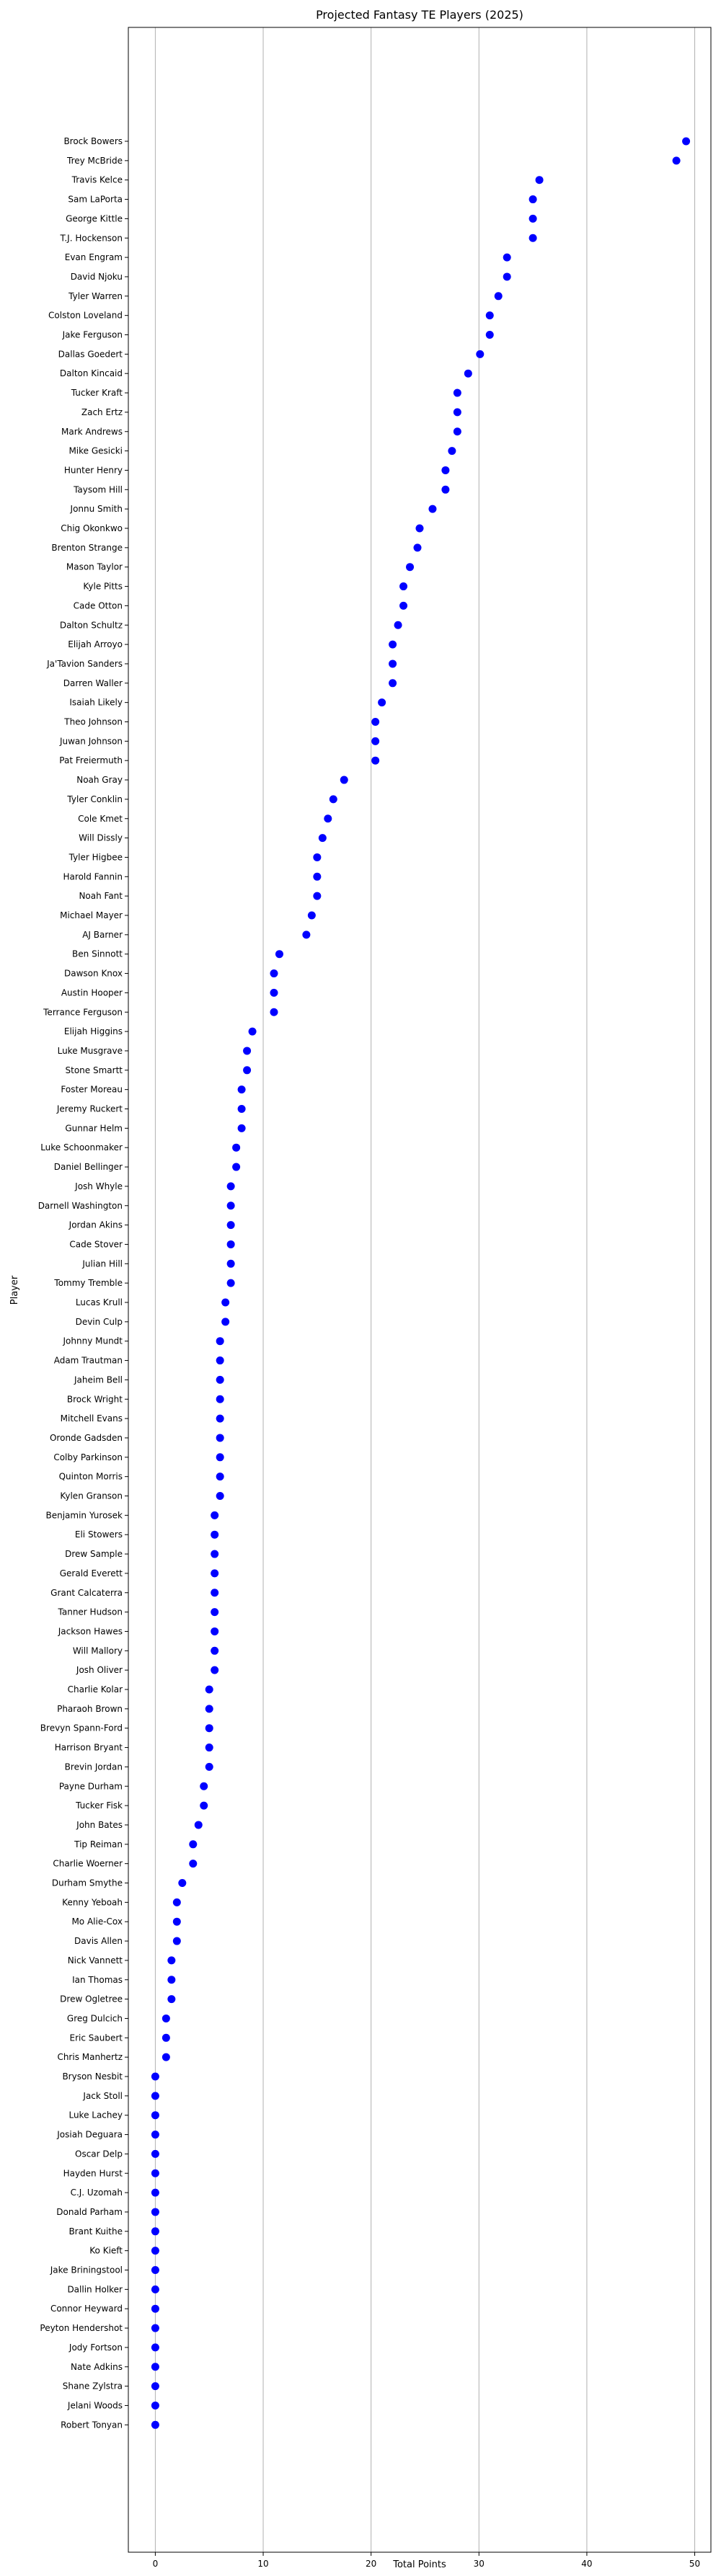  Describe the element at coordinates (586, 2564) in the screenshot. I see `x-tick-label: 40` at that location.